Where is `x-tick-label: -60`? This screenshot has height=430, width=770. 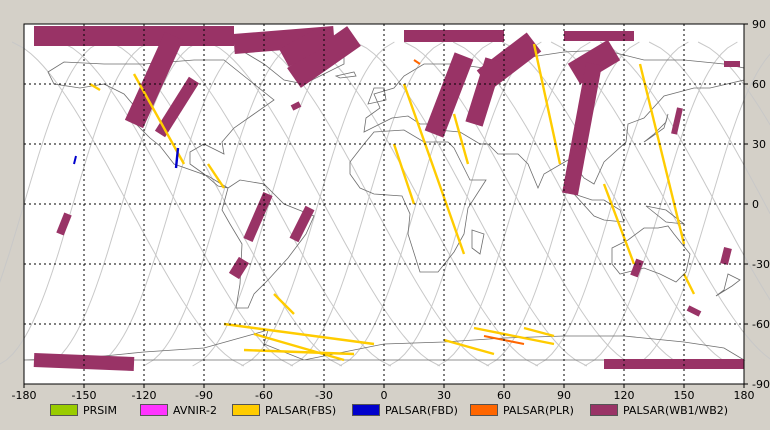 x-tick-label: -60 is located at coordinates (264, 394).